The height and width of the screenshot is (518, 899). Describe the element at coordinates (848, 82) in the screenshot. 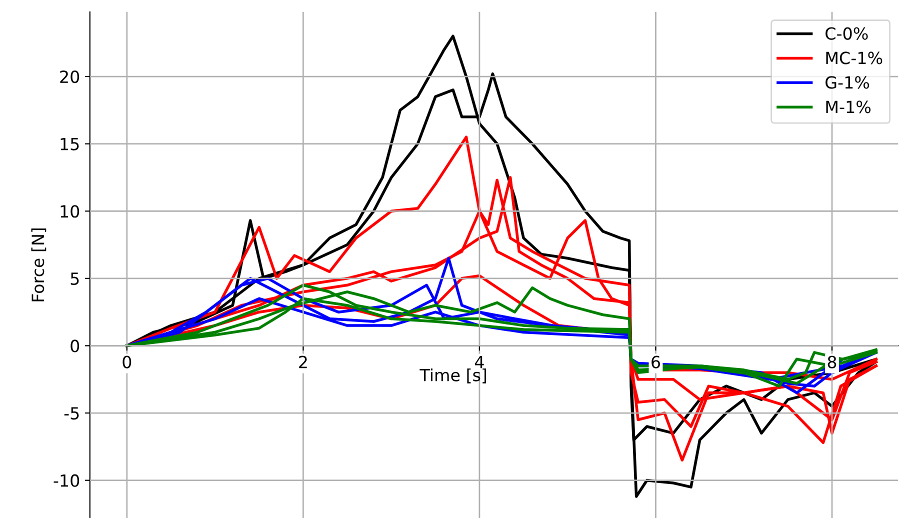

I see `legend-label: G-1%` at that location.